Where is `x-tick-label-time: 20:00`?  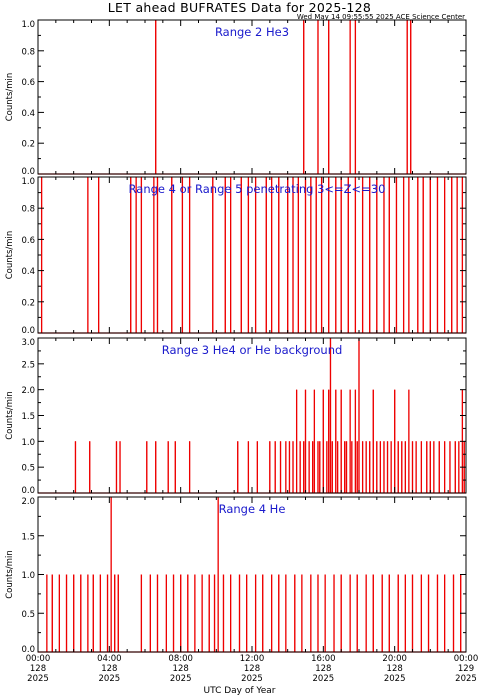 x-tick-label-time: 20:00 is located at coordinates (394, 659).